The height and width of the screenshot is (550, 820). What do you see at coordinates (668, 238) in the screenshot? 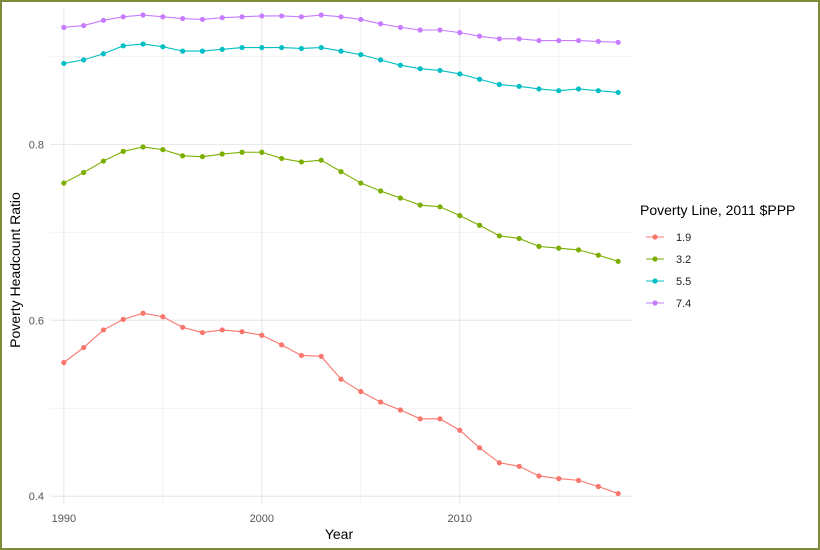
I see `legend-item-1-9: 1.9` at bounding box center [668, 238].